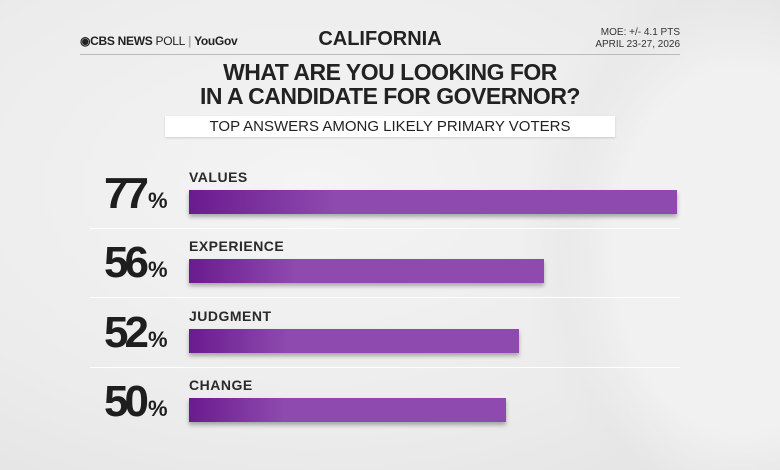  Describe the element at coordinates (85, 41) in the screenshot. I see `cbs-eye-icon: ◉` at that location.